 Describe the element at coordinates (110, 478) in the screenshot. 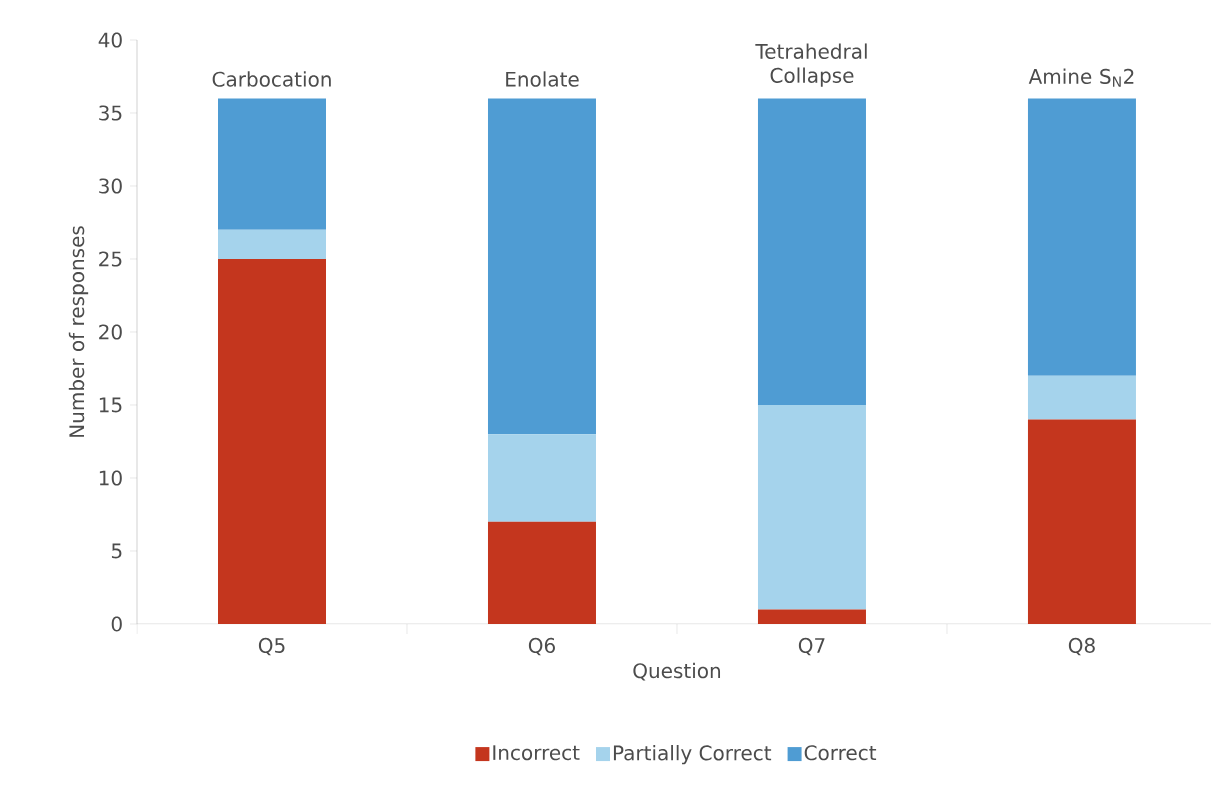

I see `y-tick-label: 10` at that location.